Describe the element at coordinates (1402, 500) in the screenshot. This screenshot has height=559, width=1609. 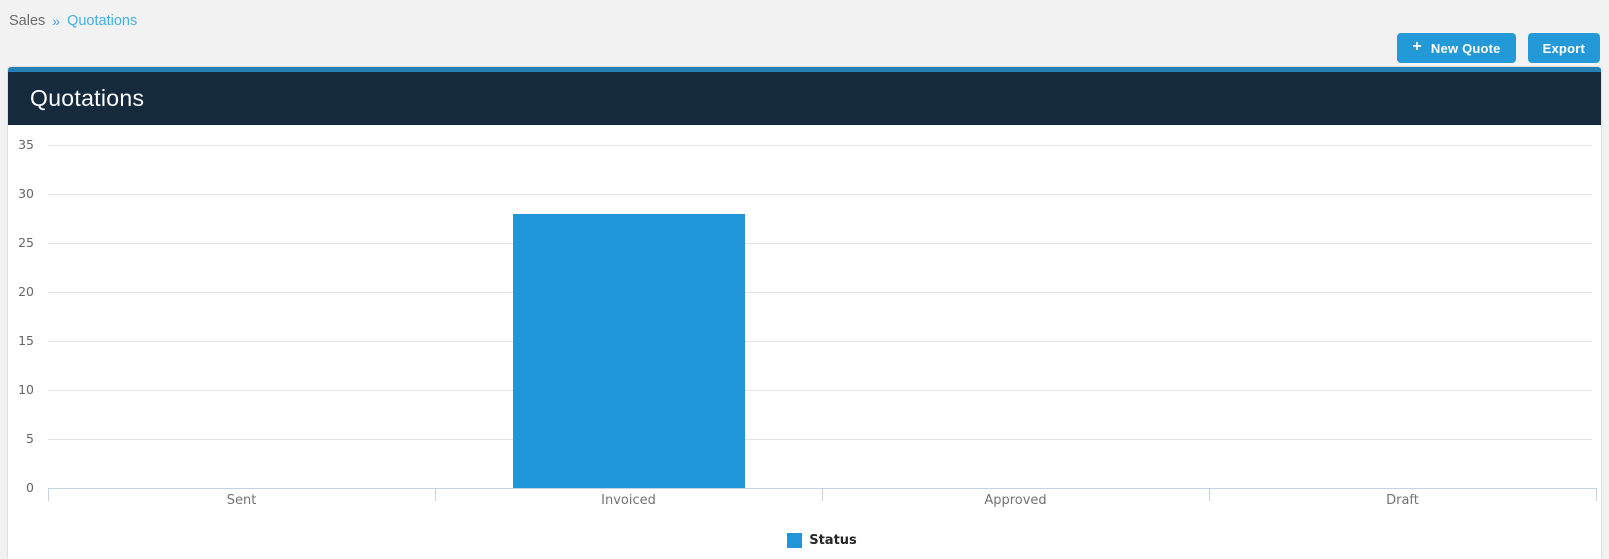
I see `x-axis-category-label: Draft` at that location.